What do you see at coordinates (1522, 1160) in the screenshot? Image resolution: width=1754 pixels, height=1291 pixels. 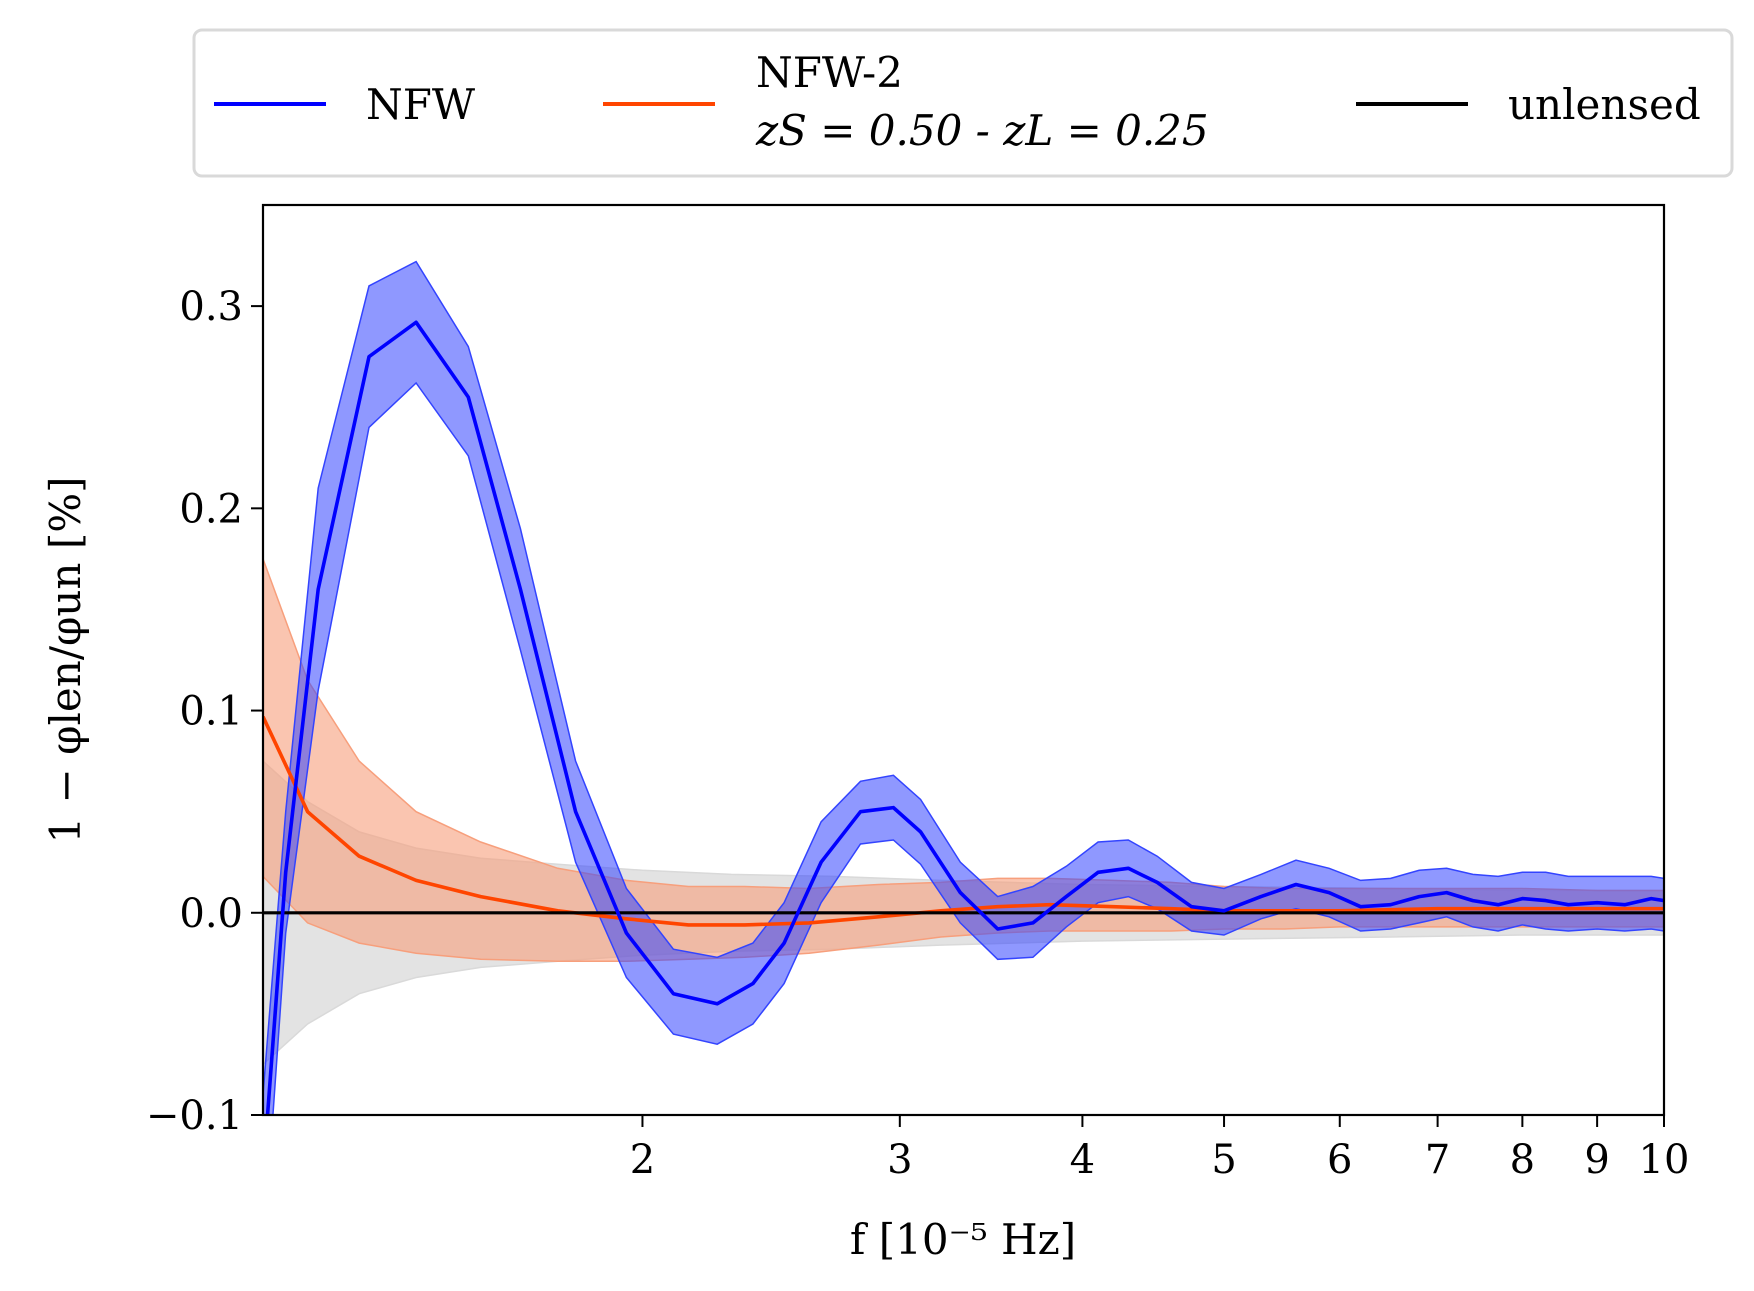 I see `x-tick-label: 8` at bounding box center [1522, 1160].